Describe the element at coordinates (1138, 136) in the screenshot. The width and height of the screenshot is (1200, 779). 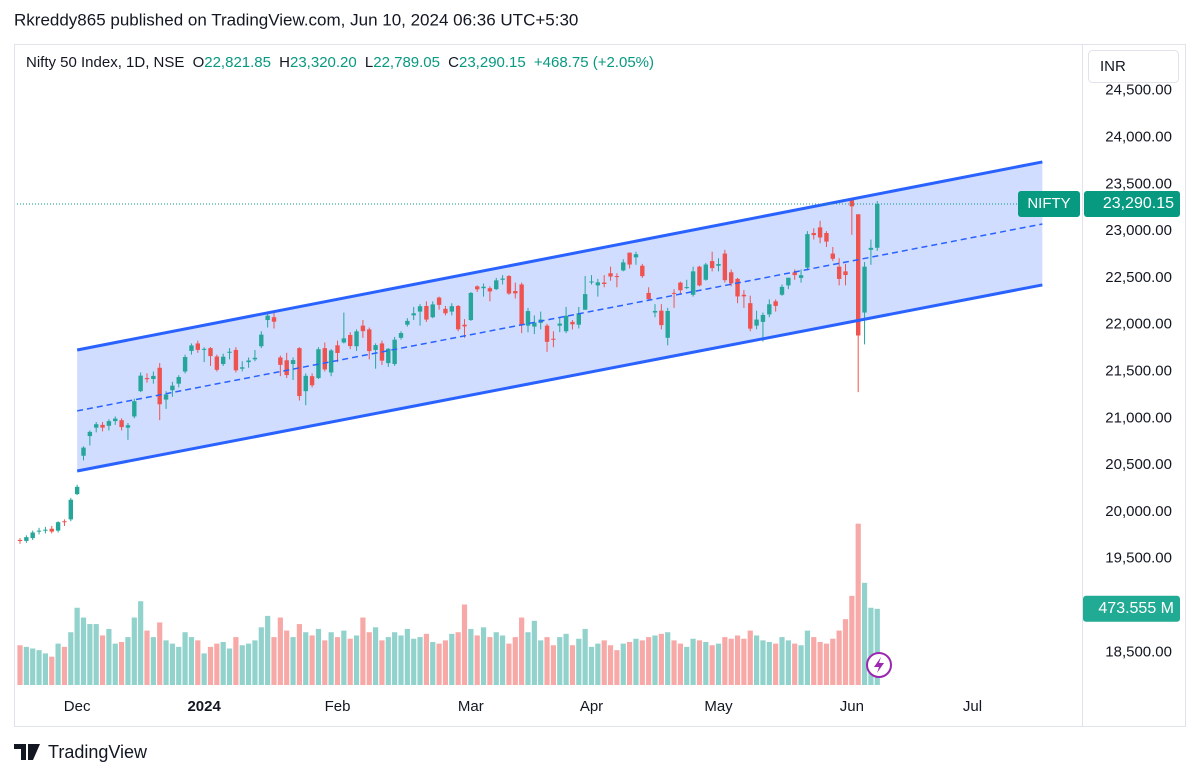
I see `y-tick-label: 24,000.00` at that location.